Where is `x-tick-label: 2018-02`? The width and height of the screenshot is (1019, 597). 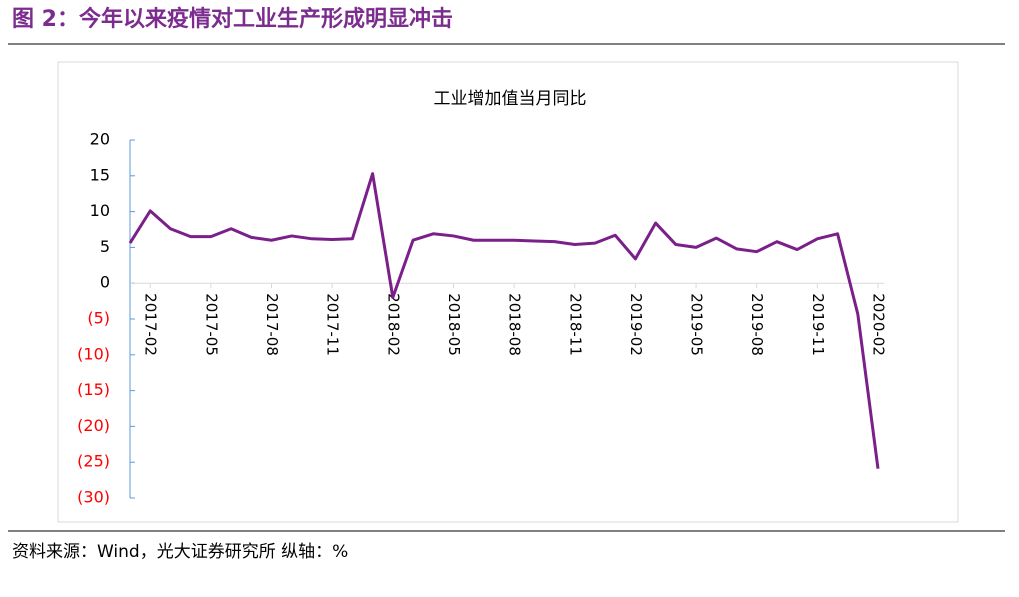 x-tick-label: 2018-02 is located at coordinates (393, 324).